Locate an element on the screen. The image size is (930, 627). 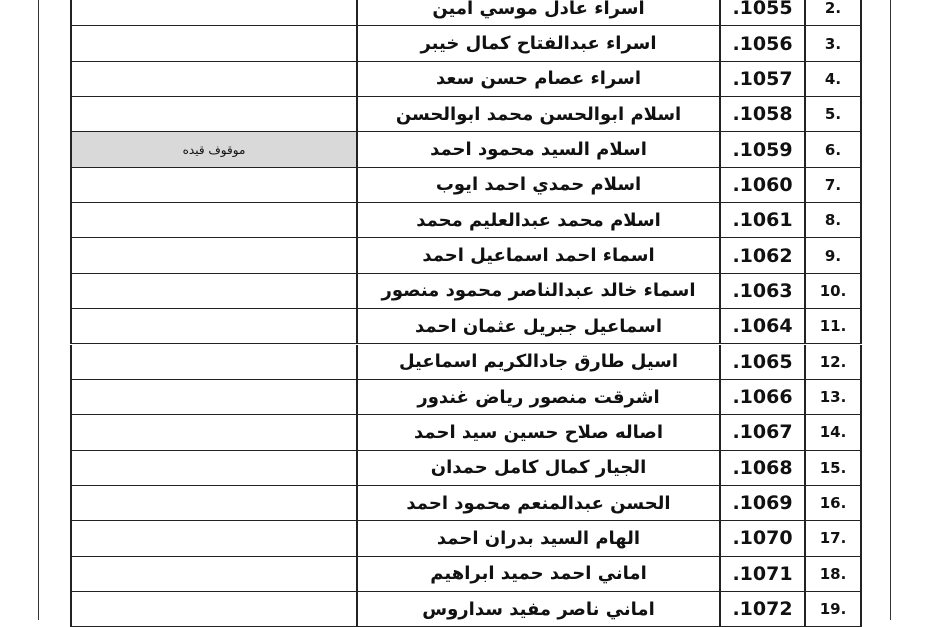
table-row: 18. .1071 اماني احمد حميد ابراهيم is located at coordinates (466, 574).